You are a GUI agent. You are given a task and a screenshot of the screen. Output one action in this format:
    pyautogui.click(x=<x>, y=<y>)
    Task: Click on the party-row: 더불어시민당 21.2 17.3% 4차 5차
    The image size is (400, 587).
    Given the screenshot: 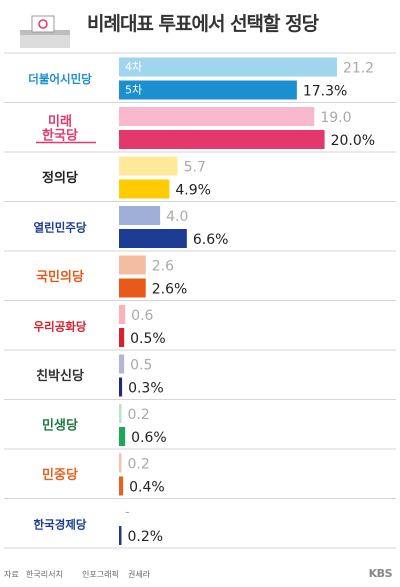 What is the action you would take?
    pyautogui.click(x=200, y=76)
    